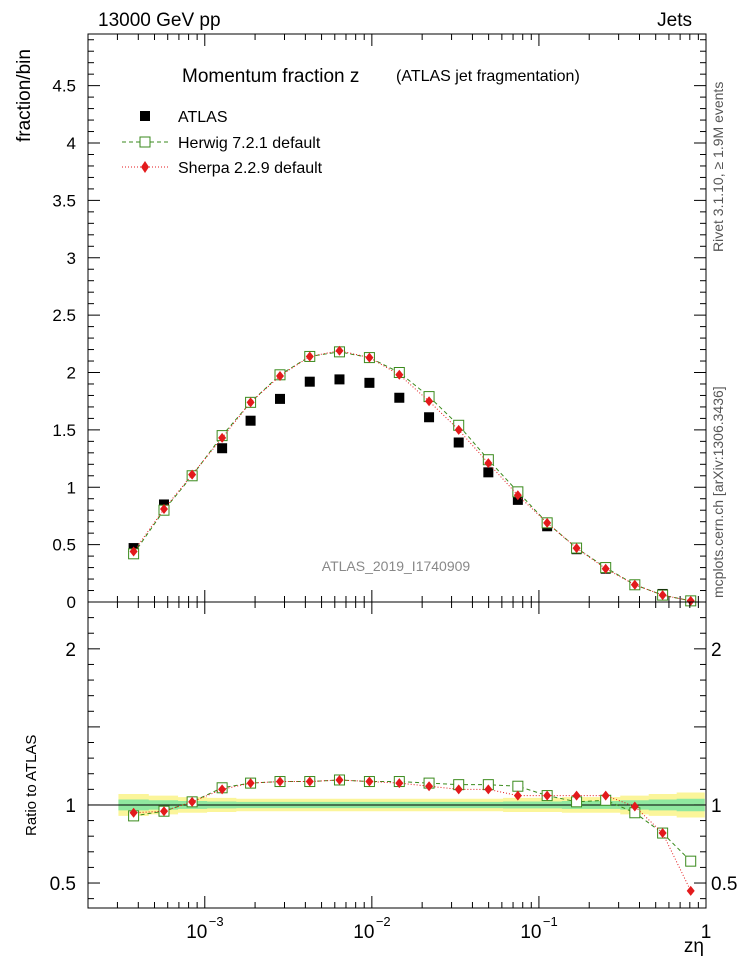  I want to click on main-y-tick-label: 3, so click(71, 258).